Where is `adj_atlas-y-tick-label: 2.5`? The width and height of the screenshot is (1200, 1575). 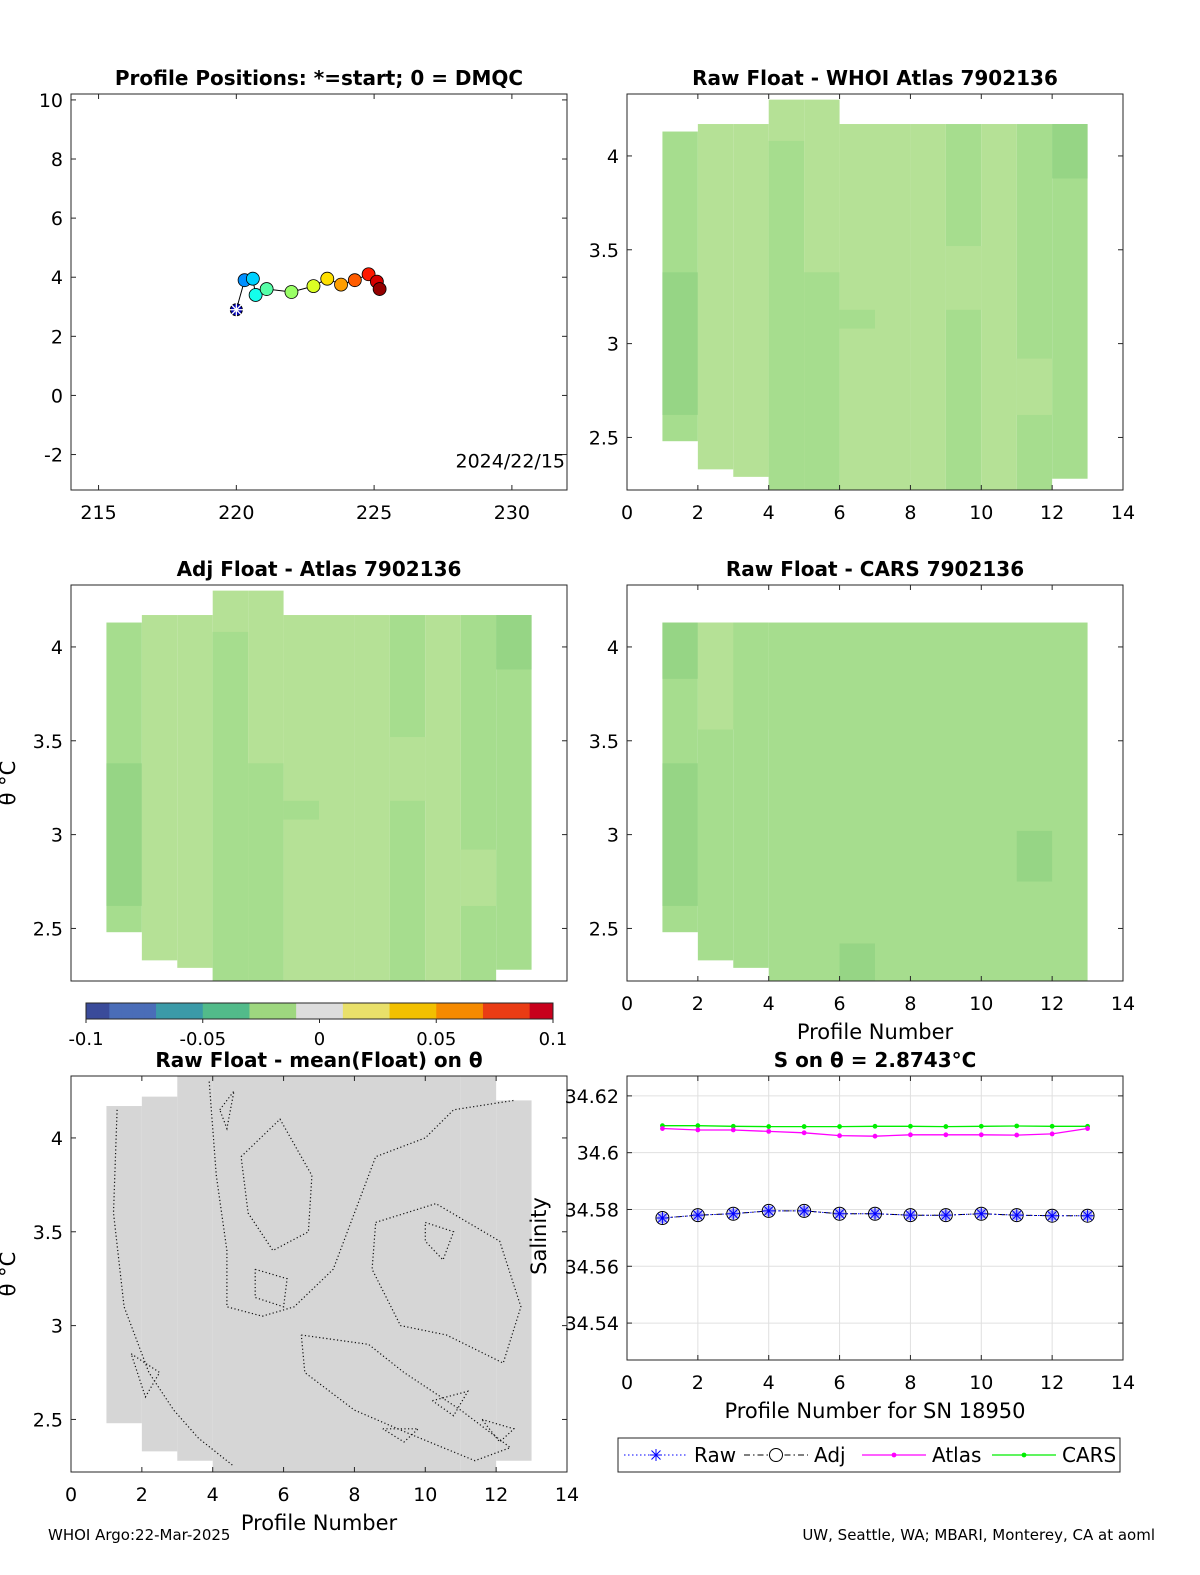
adj_atlas-y-tick-label: 2.5 is located at coordinates (48, 929).